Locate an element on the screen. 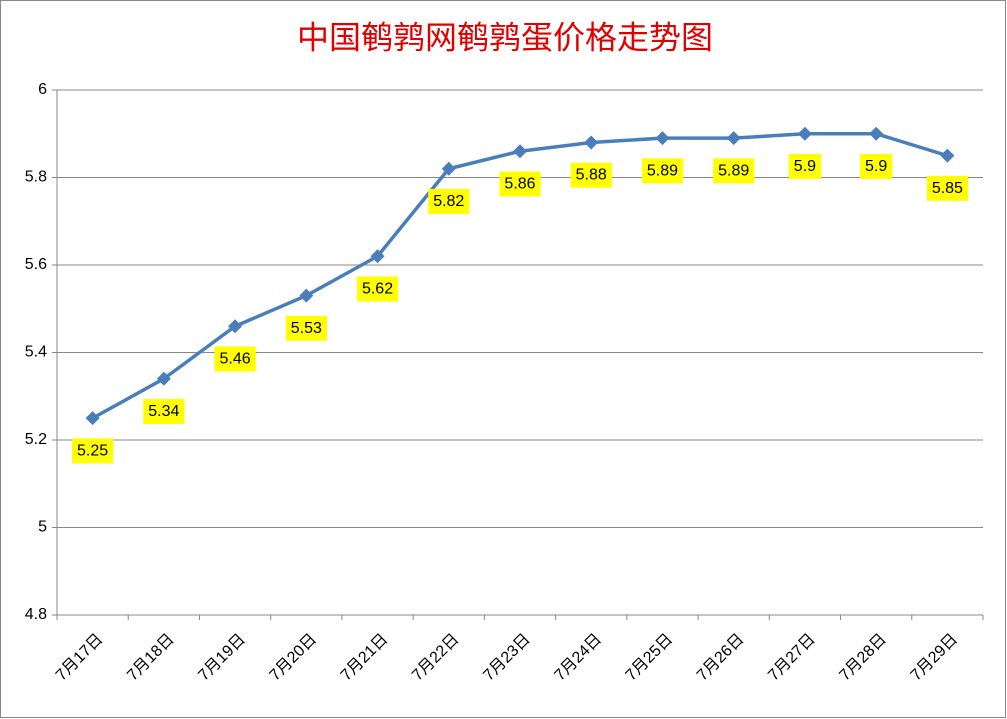 The width and height of the screenshot is (1007, 719). chart-title: 中国鹌鹑网鹌鹑蛋价格走势图 is located at coordinates (505, 38).